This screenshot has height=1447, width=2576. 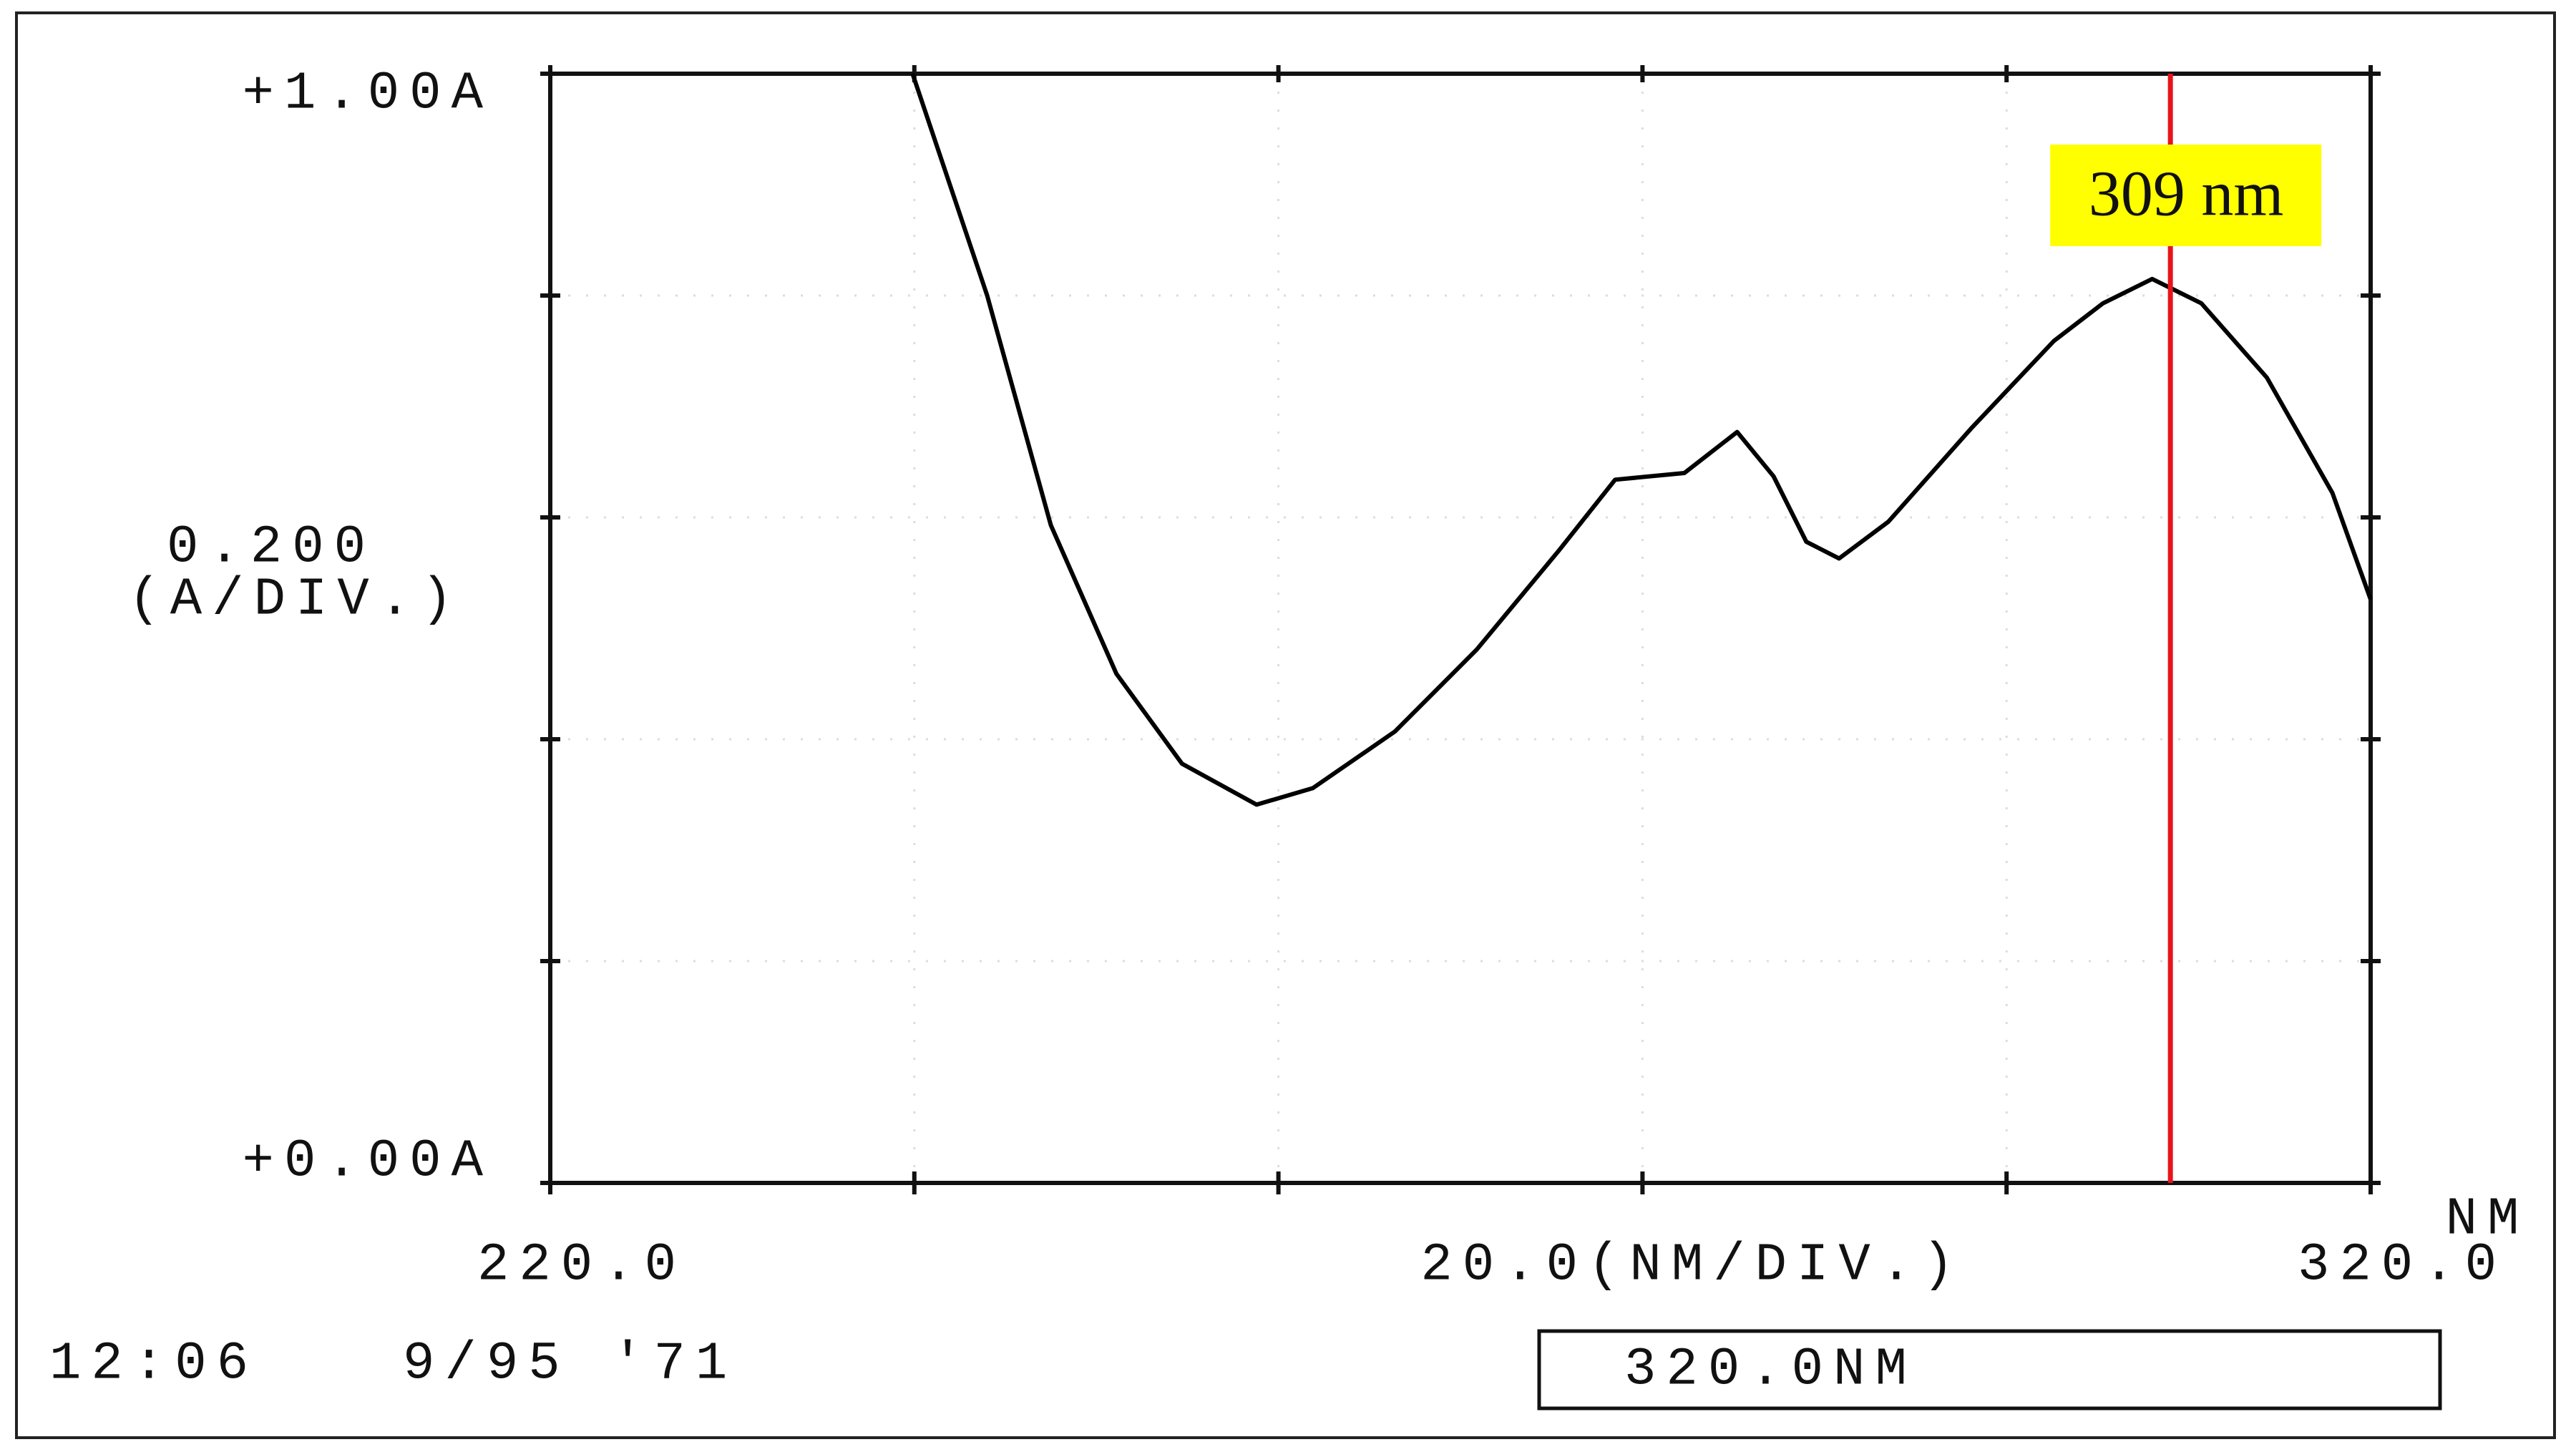 What do you see at coordinates (1691, 1266) in the screenshot?
I see `x-scale-label: 20.0(NM/DIV.)` at bounding box center [1691, 1266].